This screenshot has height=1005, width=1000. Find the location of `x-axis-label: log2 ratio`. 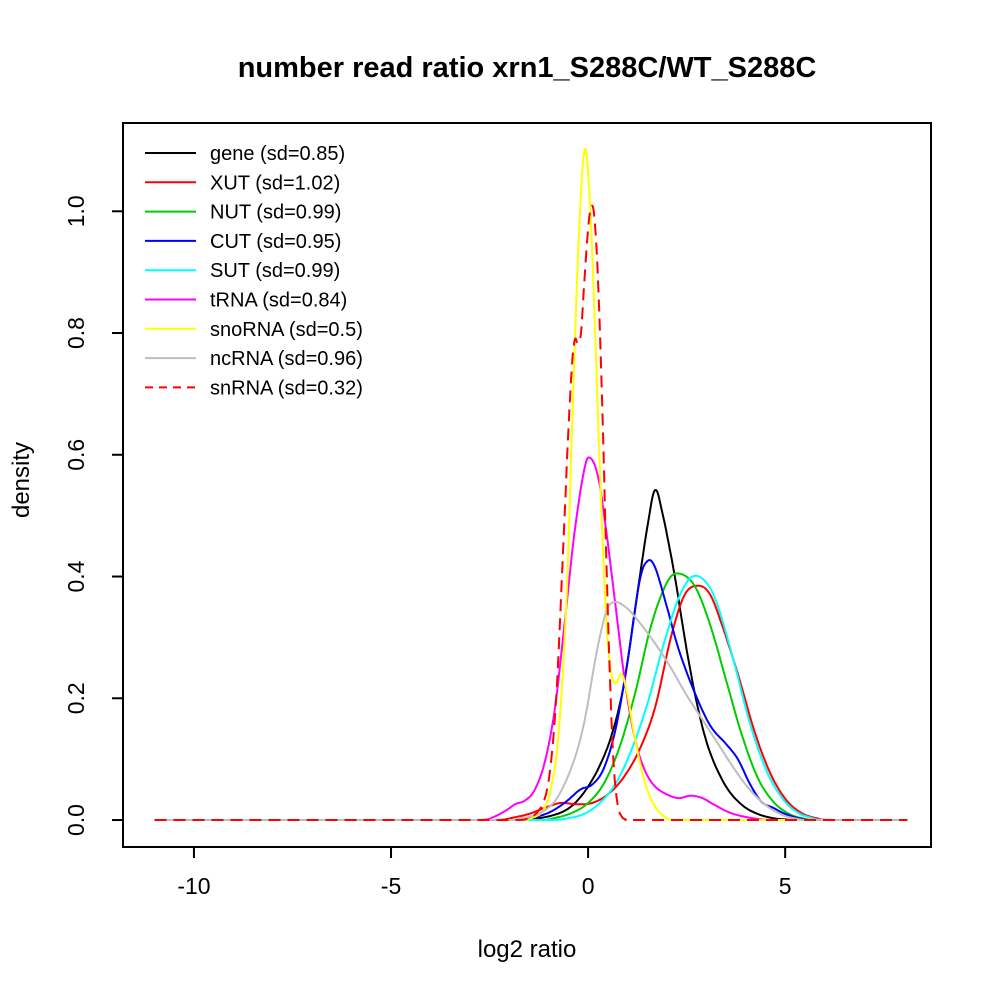

x-axis-label: log2 ratio is located at coordinates (527, 949).